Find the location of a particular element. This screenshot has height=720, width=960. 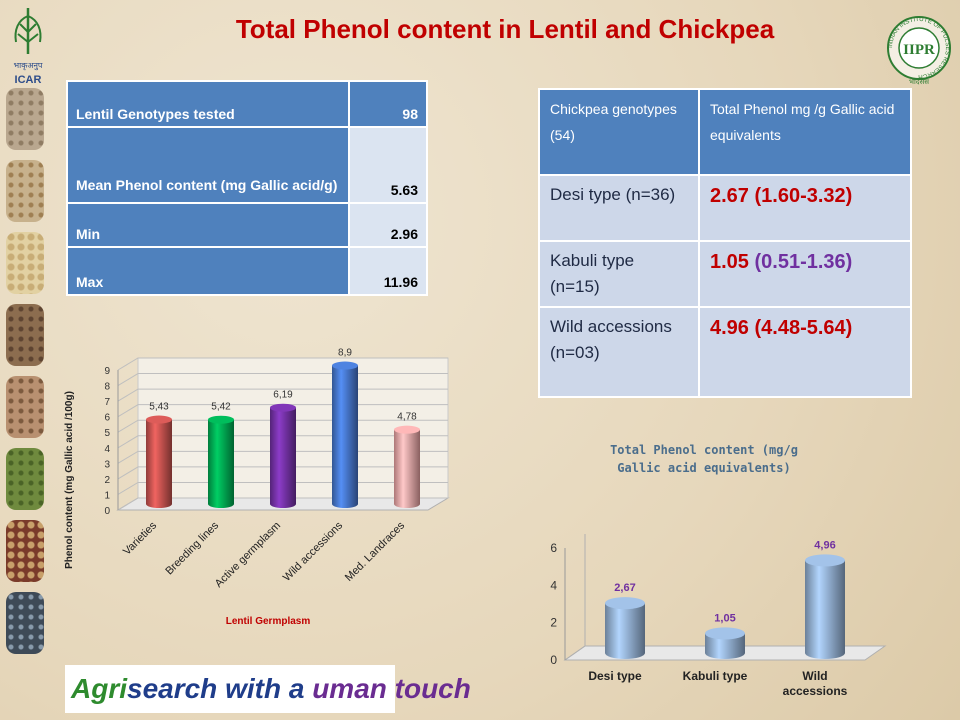

lentil-value-cell: 2.96 is located at coordinates (388, 225).